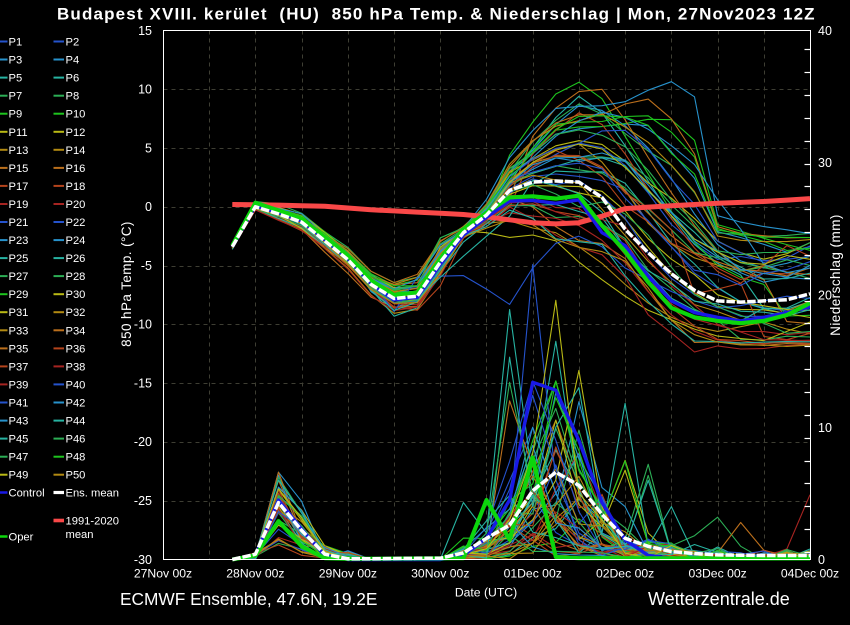 The image size is (850, 625). Describe the element at coordinates (16, 61) in the screenshot. I see `svg-text: P3` at that location.